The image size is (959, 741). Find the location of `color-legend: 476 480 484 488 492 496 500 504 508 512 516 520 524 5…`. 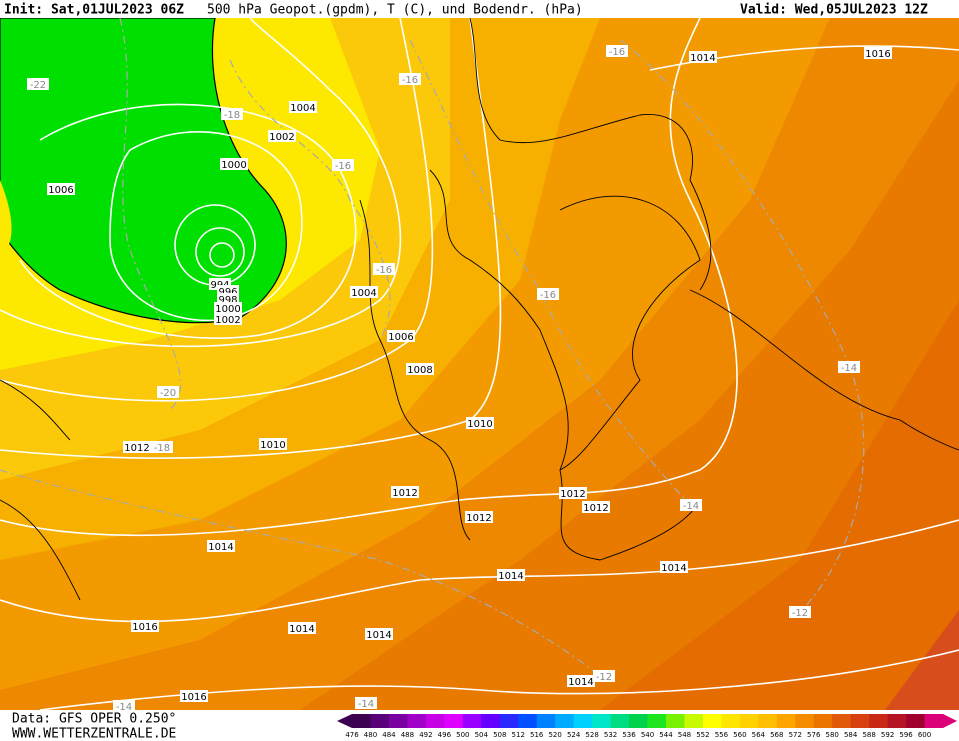

color-legend: 476 480 484 488 492 496 500 504 508 512 516 520 524 5… is located at coordinates (647, 726).